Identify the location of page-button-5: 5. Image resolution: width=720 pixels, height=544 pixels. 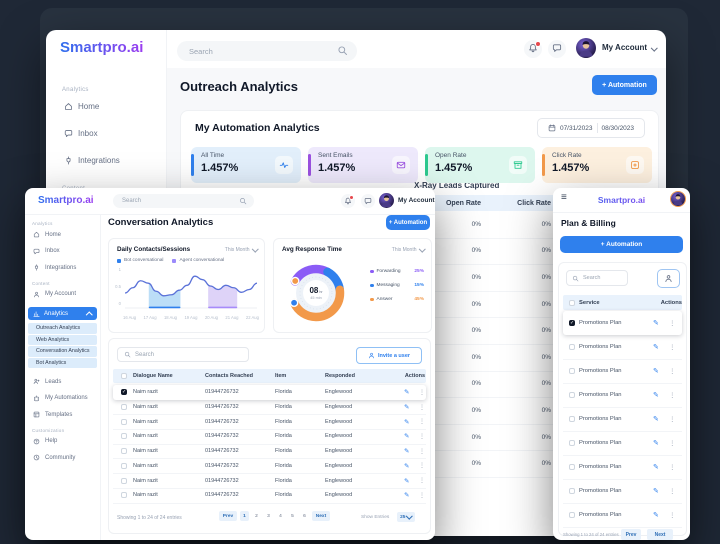
(292, 516).